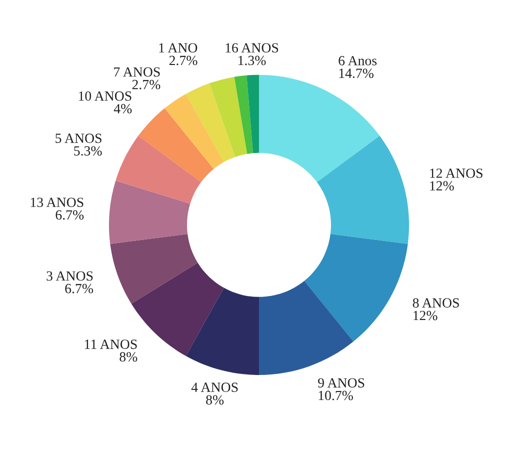  I want to click on slice-label: 10 ANOS, so click(105, 96).